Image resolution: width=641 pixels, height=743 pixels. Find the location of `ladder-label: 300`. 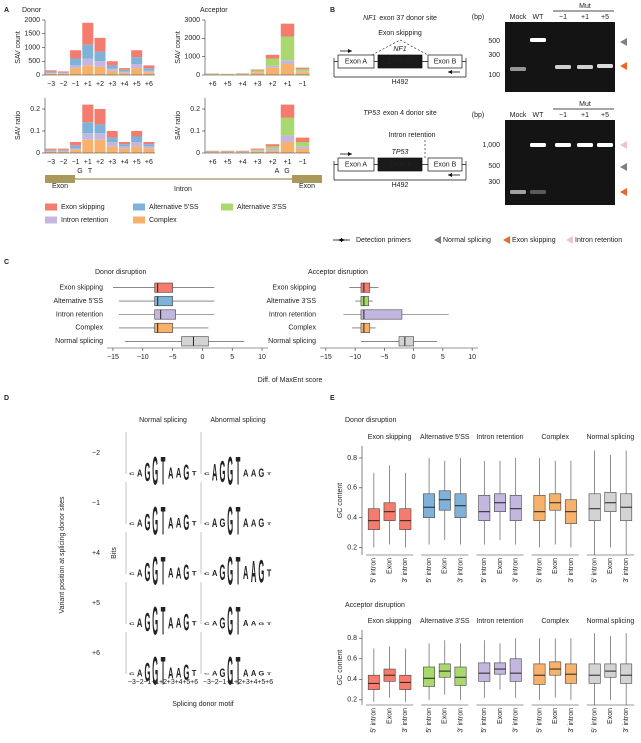

ladder-label: 300 is located at coordinates (494, 182).